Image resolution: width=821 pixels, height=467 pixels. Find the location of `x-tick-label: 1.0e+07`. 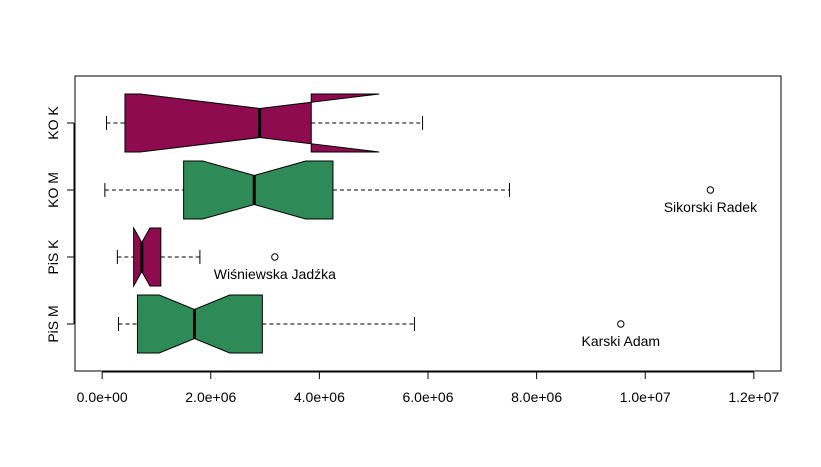

x-tick-label: 1.0e+07 is located at coordinates (645, 397).